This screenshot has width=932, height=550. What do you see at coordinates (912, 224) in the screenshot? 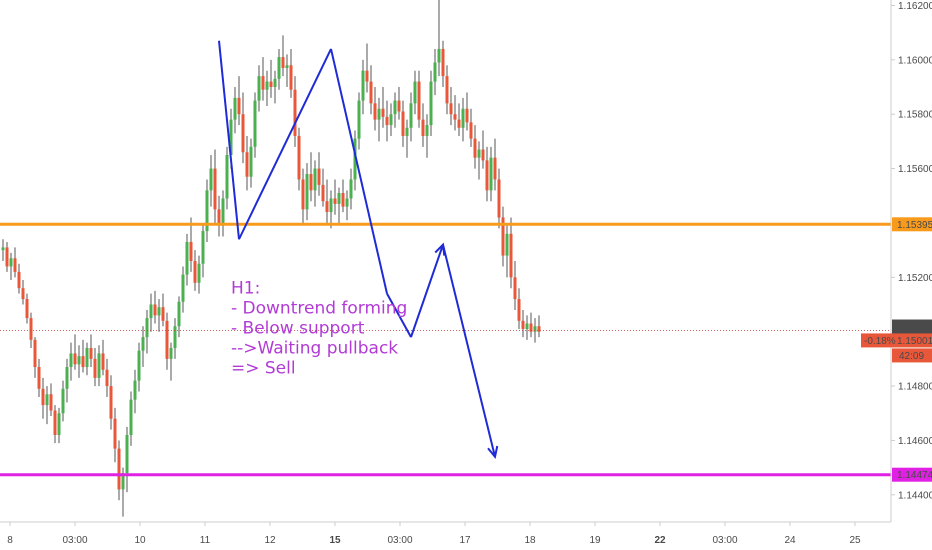
I see `resistance-price-label-bg` at bounding box center [912, 224].